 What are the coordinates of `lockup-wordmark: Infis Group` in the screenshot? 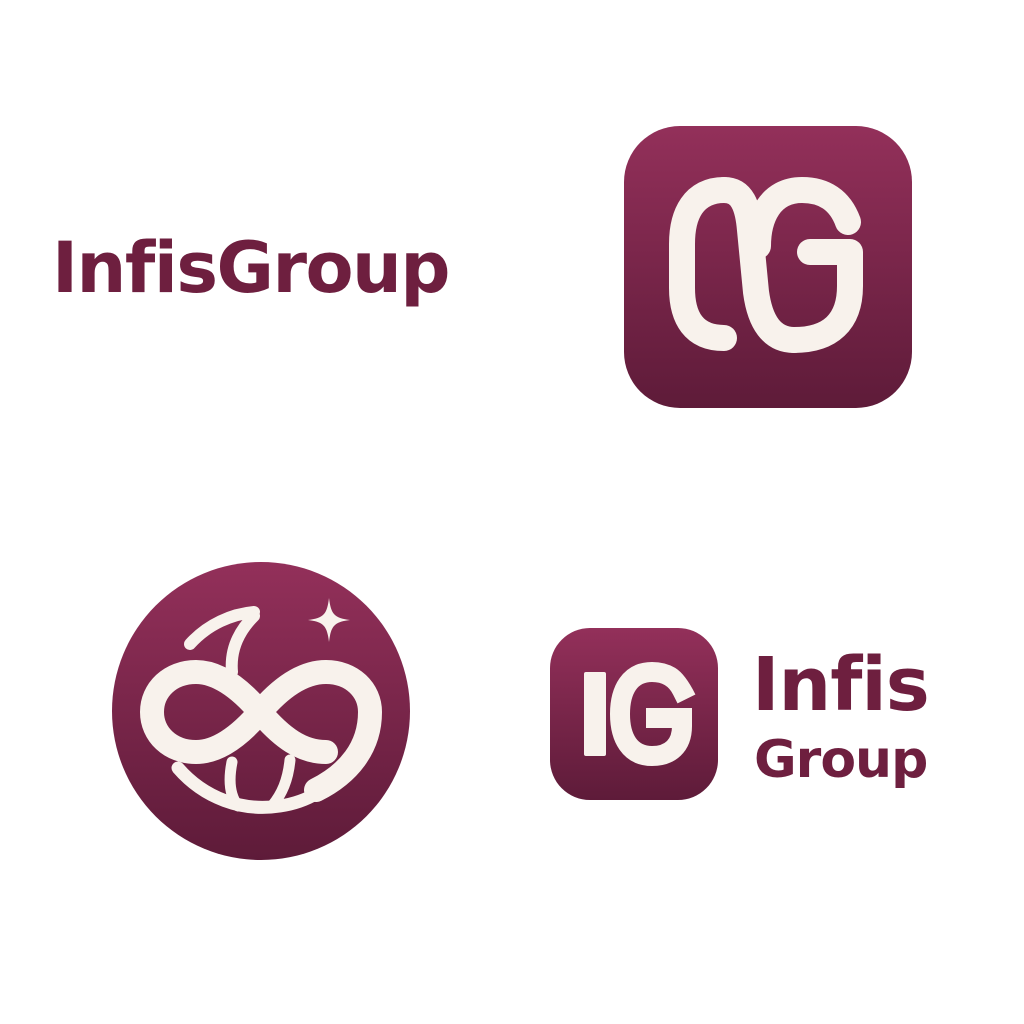 It's located at (867, 728).